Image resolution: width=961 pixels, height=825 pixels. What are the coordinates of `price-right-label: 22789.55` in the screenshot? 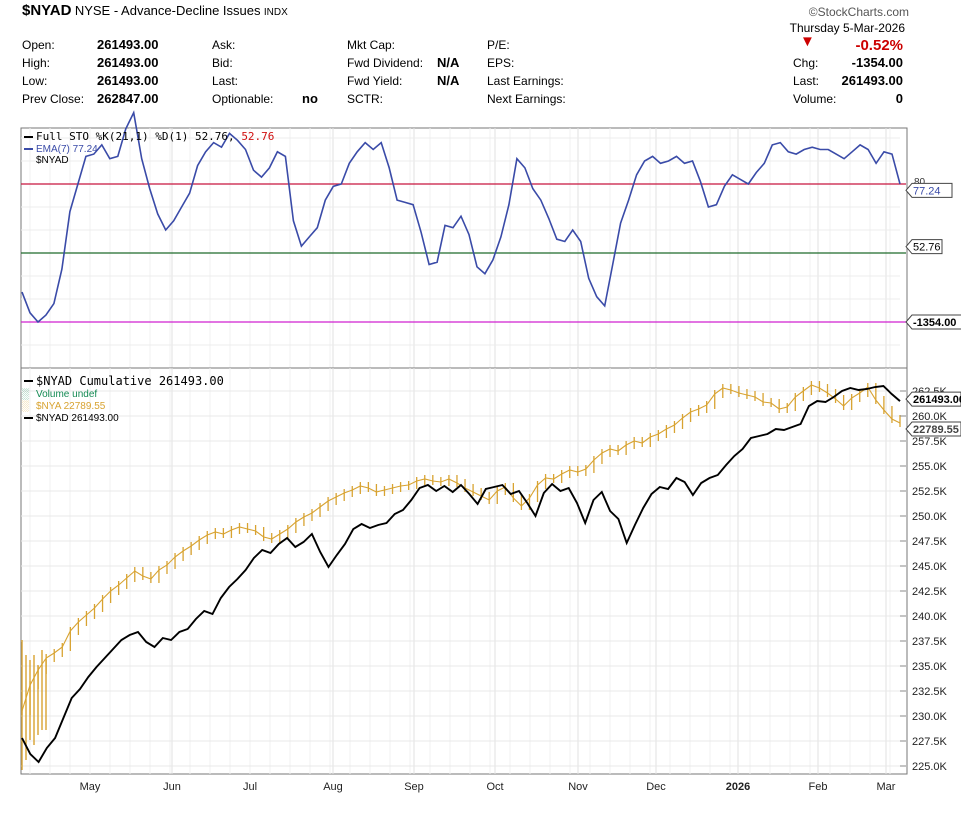 It's located at (933, 429).